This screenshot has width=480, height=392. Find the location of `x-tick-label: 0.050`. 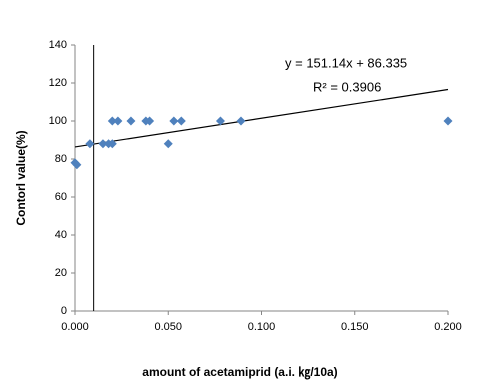

x-tick-label: 0.050 is located at coordinates (168, 327).